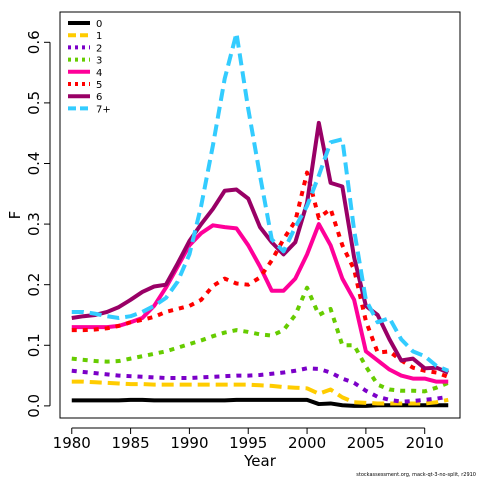 The height and width of the screenshot is (480, 480). Describe the element at coordinates (99, 61) in the screenshot. I see `legend-label: 3` at that location.